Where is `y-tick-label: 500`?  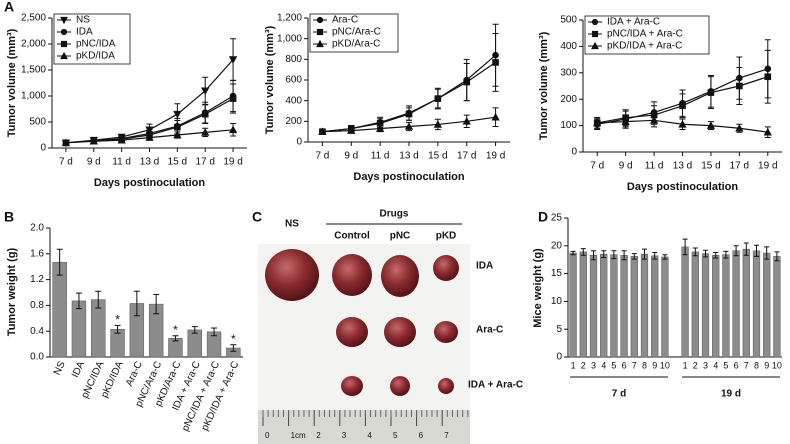 y-tick-label: 500 is located at coordinates (37, 122).